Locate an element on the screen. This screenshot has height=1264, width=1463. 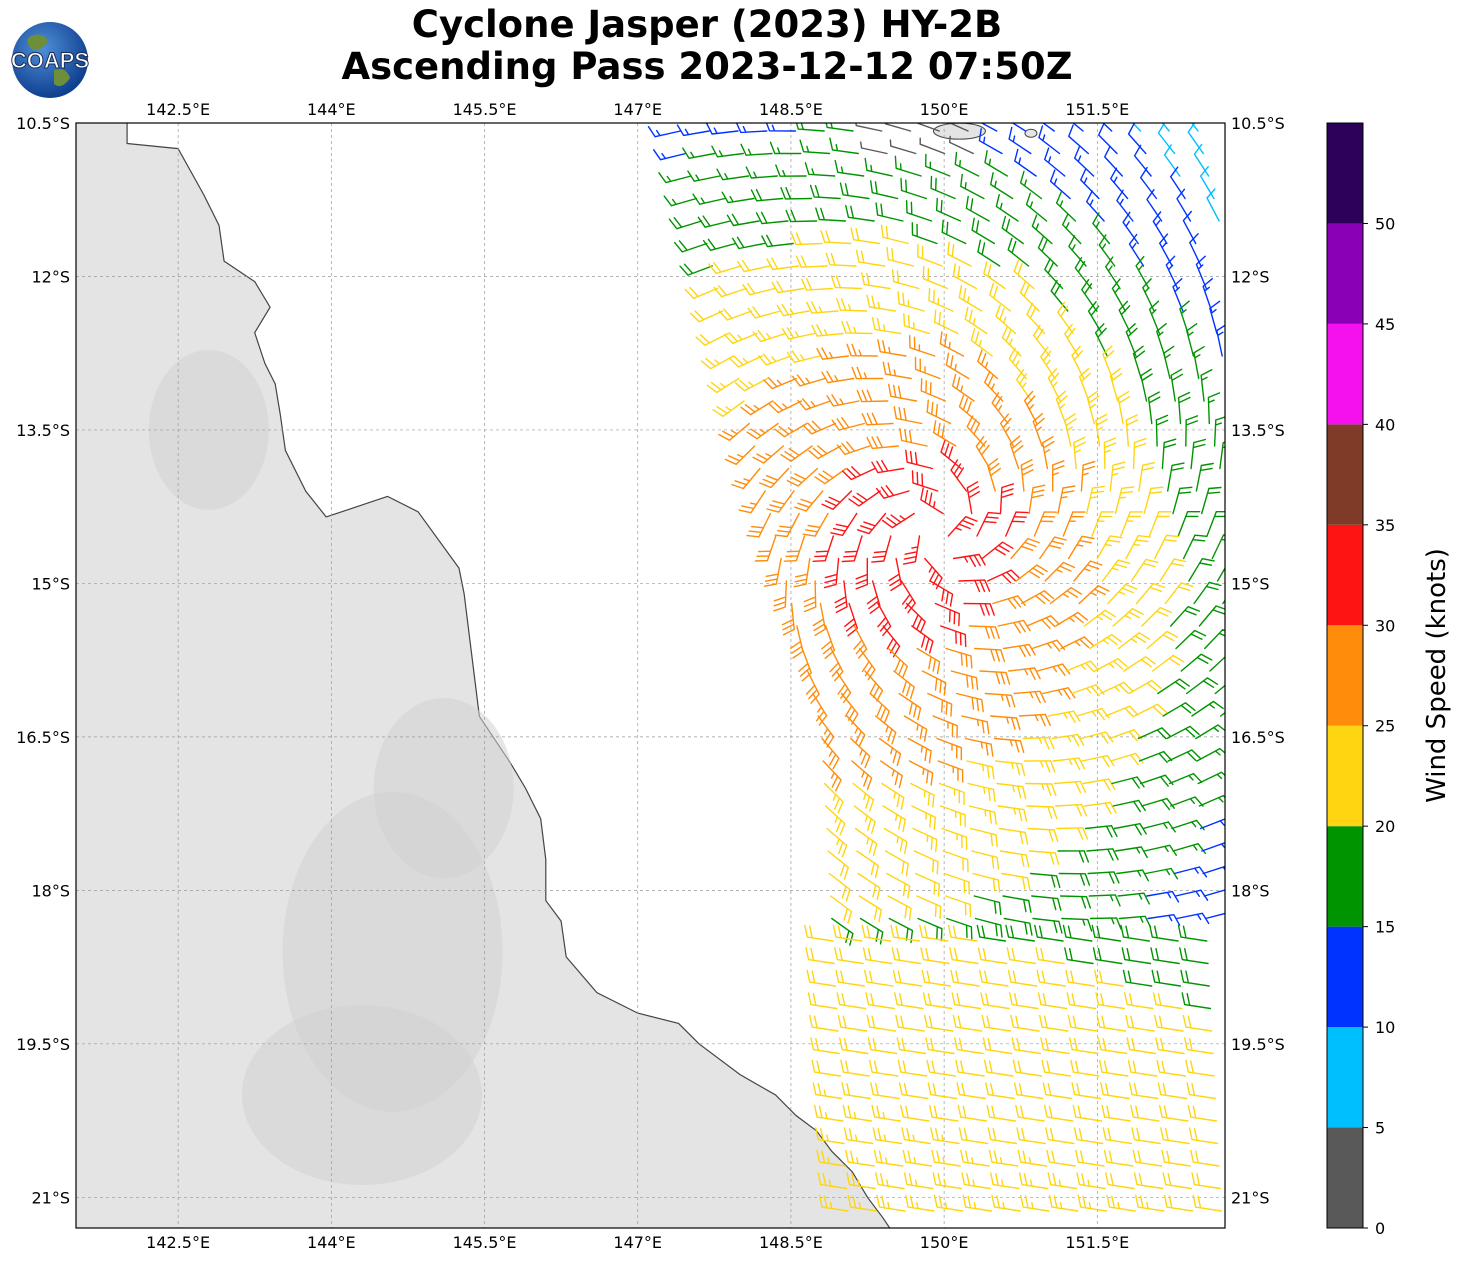
lat-tick-label-right: 19.5°S is located at coordinates (1258, 1044).